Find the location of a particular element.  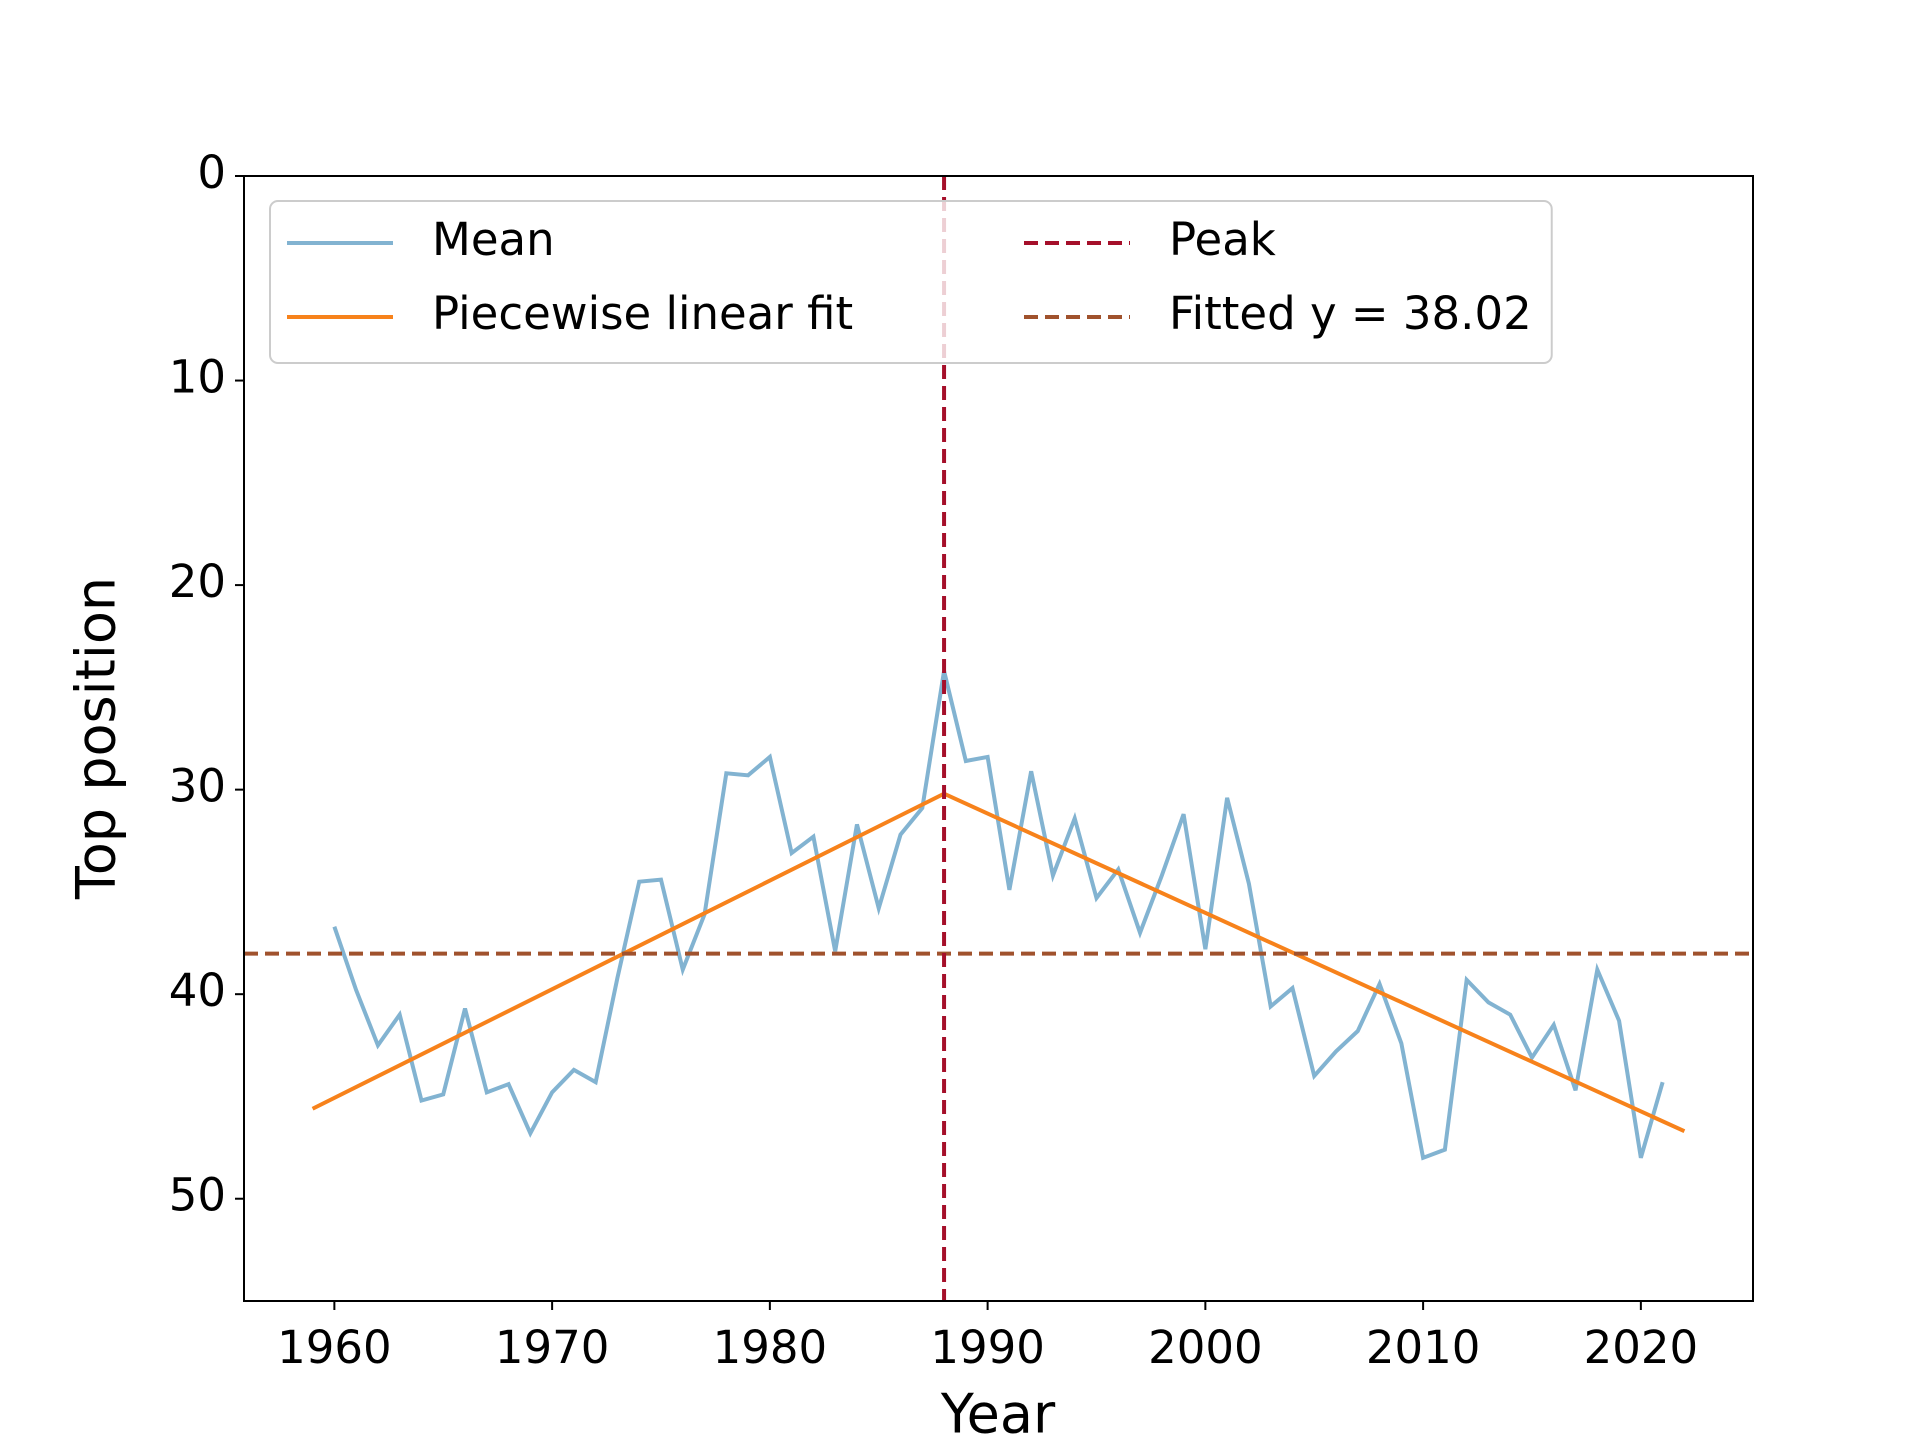

x-tick-label: 2010 is located at coordinates (1423, 1347).